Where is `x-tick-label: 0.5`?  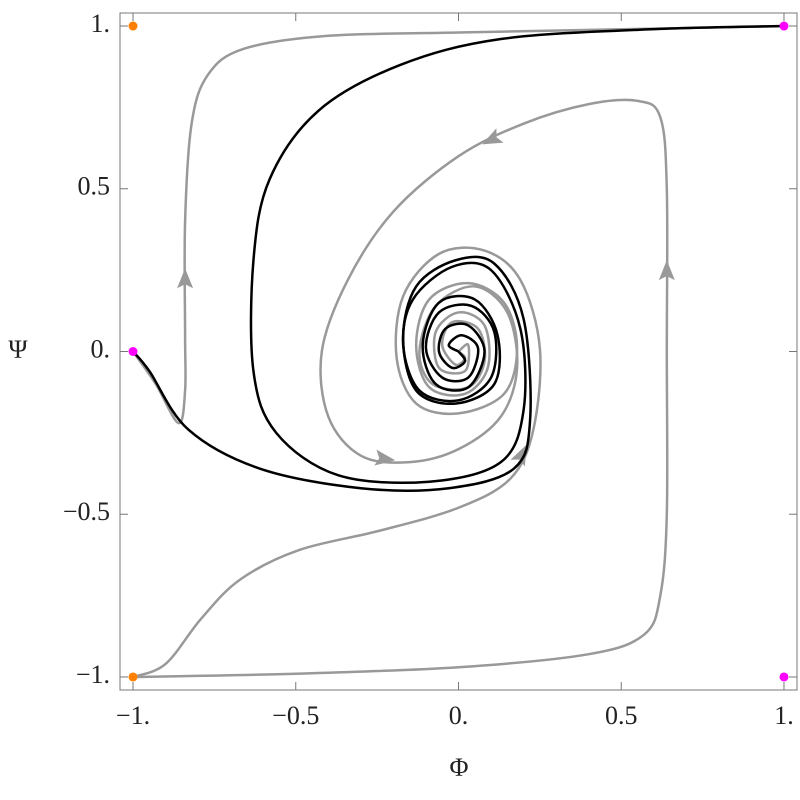 x-tick-label: 0.5 is located at coordinates (621, 715).